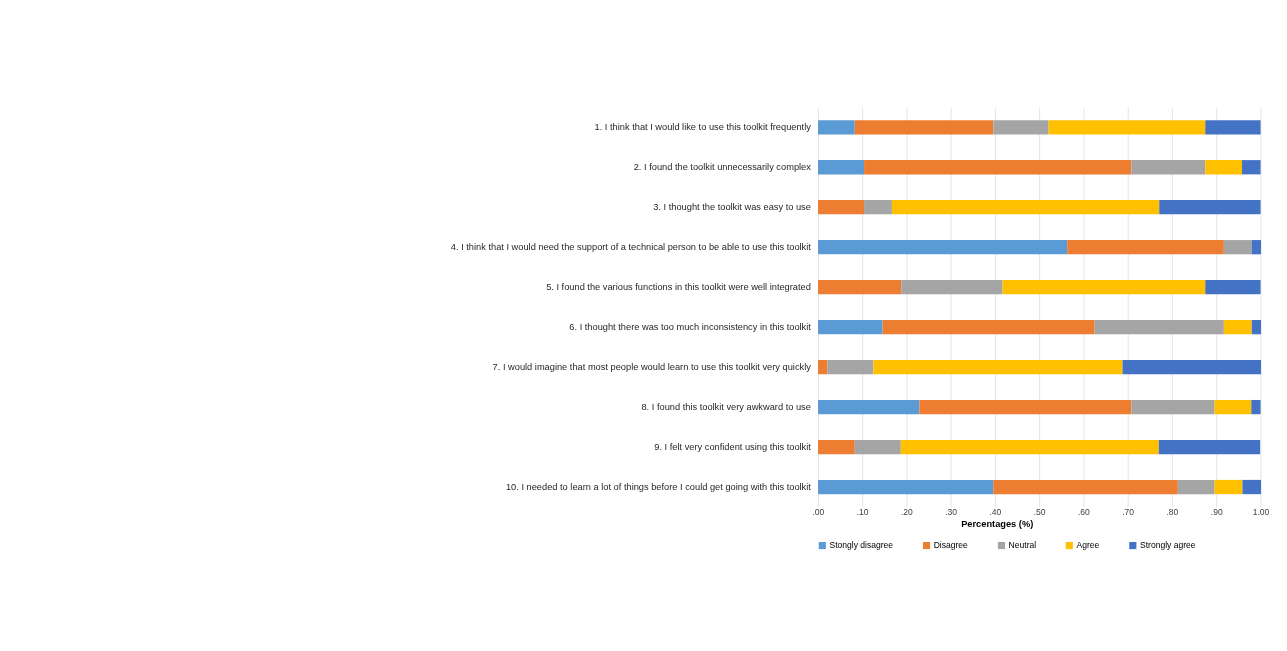  Describe the element at coordinates (862, 512) in the screenshot. I see `x-tick-label: .10` at that location.